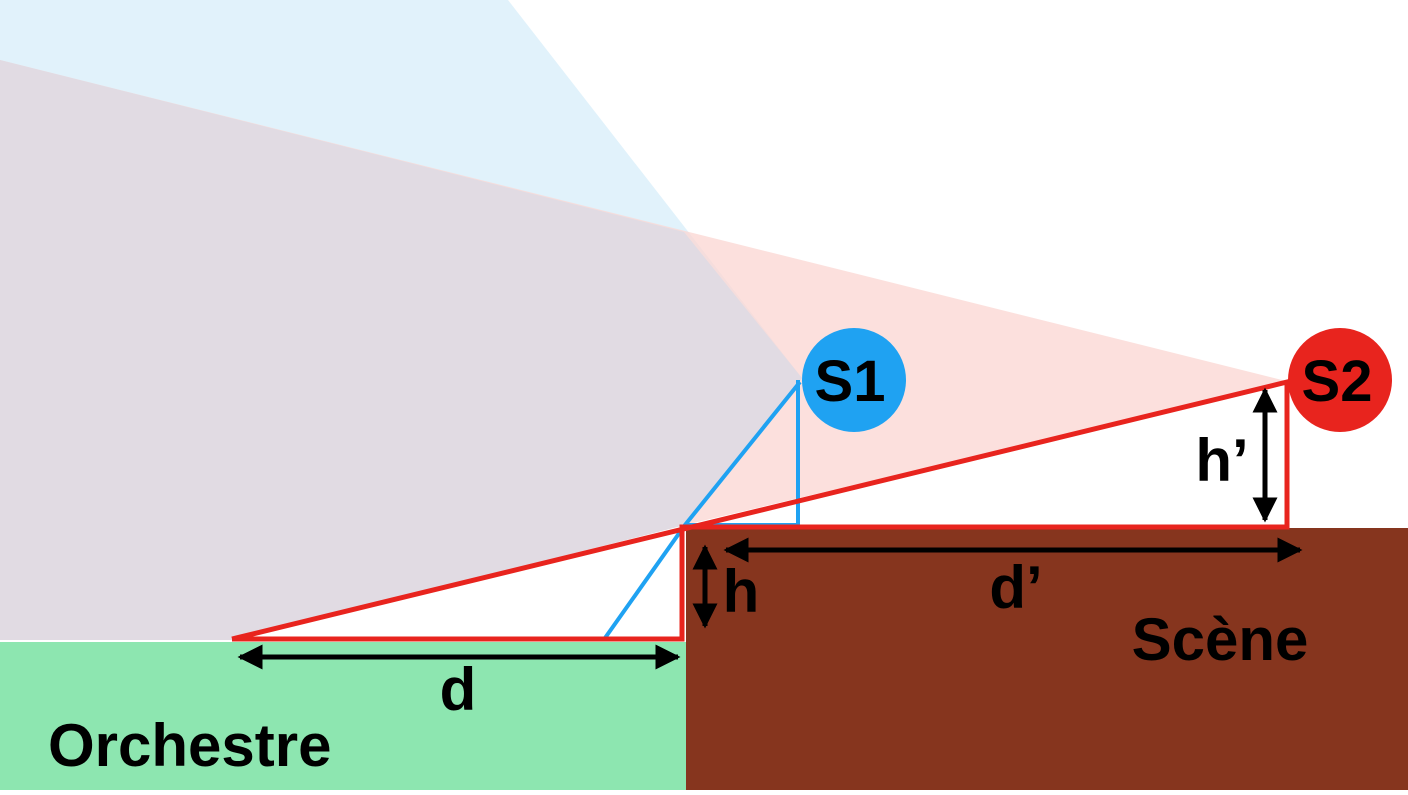 The width and height of the screenshot is (1408, 795). I want to click on s2-label: S2, so click(1337, 381).